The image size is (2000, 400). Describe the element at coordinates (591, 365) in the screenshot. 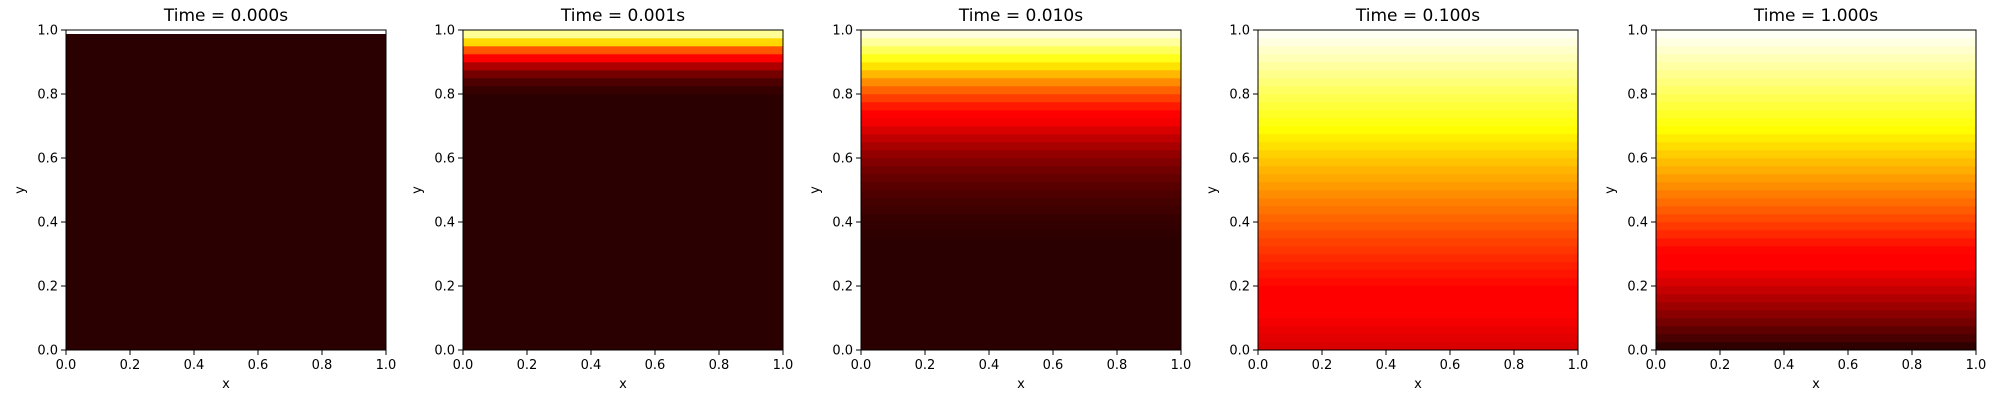

I see `x-tick-label: 0.4` at that location.